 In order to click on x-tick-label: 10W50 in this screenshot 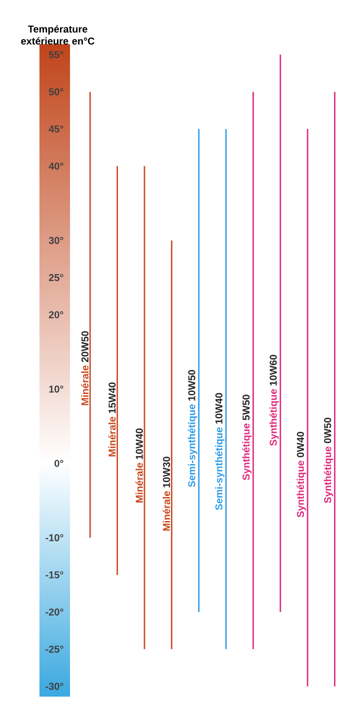, I will do `click(192, 385)`.